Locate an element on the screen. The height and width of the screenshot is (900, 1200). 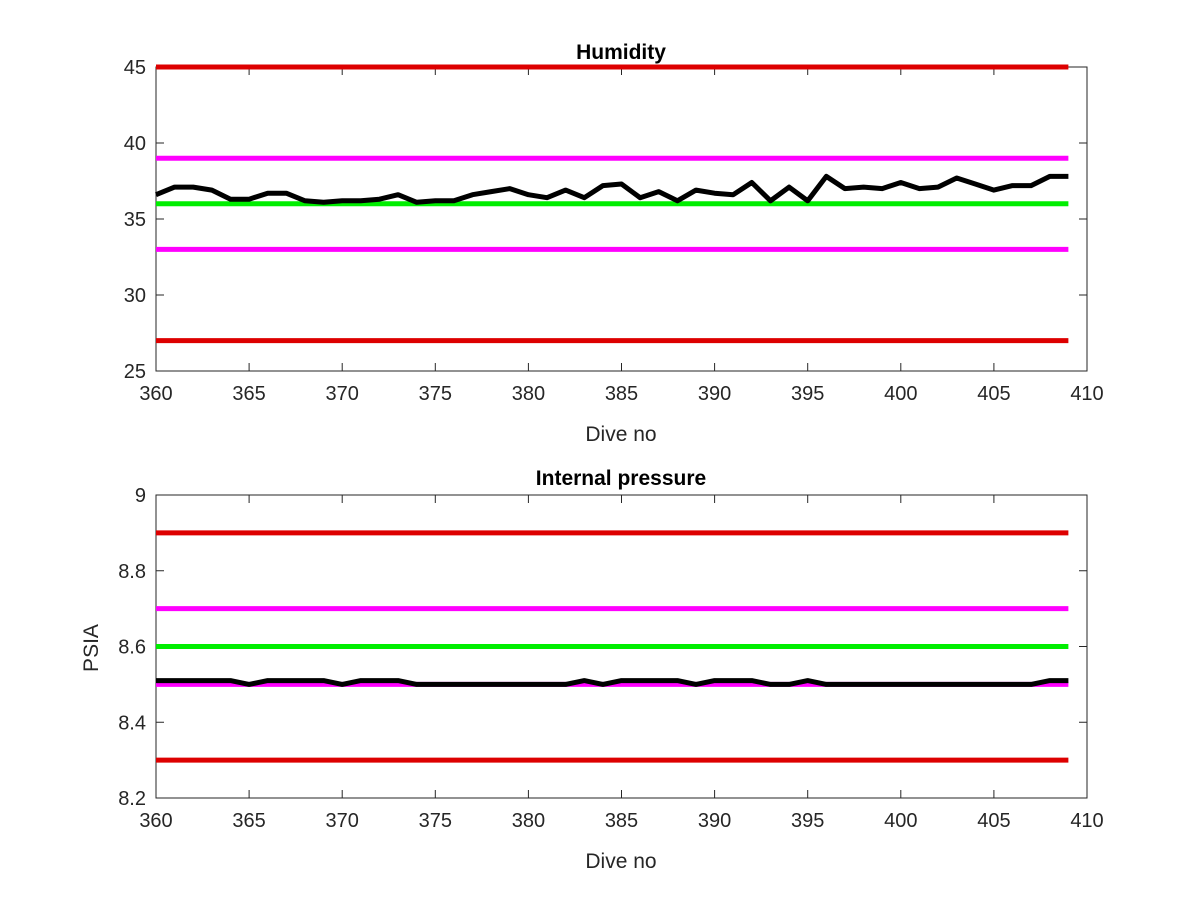
y-tick-label: 8.8 is located at coordinates (132, 572).